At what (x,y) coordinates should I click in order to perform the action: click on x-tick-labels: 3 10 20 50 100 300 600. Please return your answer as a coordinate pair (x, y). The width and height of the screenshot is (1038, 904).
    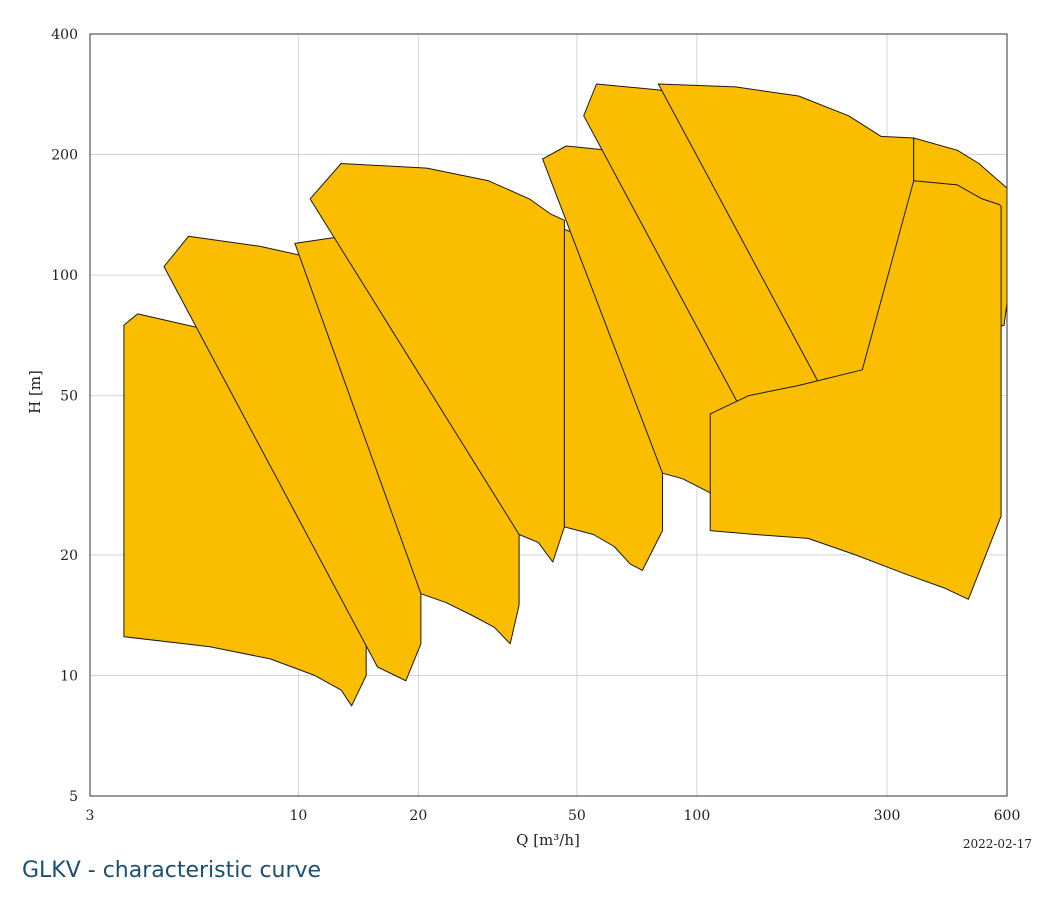
    Looking at the image, I should click on (553, 816).